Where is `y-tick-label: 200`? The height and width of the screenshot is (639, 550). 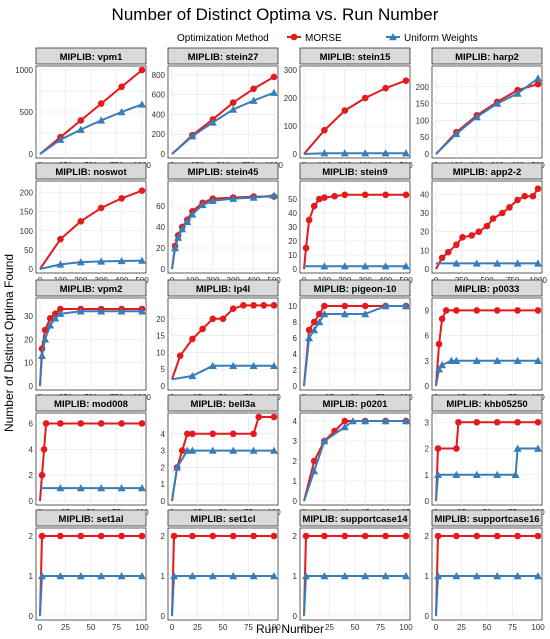
y-tick-label: 200 is located at coordinates (291, 98).